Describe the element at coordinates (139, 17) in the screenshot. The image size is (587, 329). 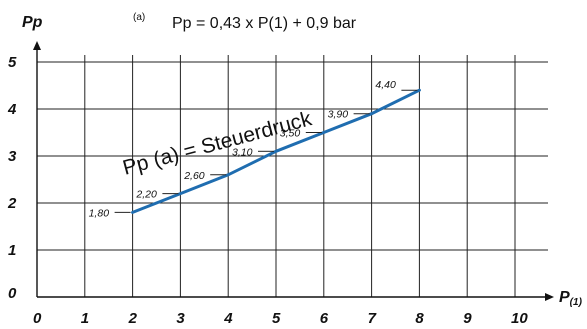
I see `chart-title-tag: (a)` at that location.